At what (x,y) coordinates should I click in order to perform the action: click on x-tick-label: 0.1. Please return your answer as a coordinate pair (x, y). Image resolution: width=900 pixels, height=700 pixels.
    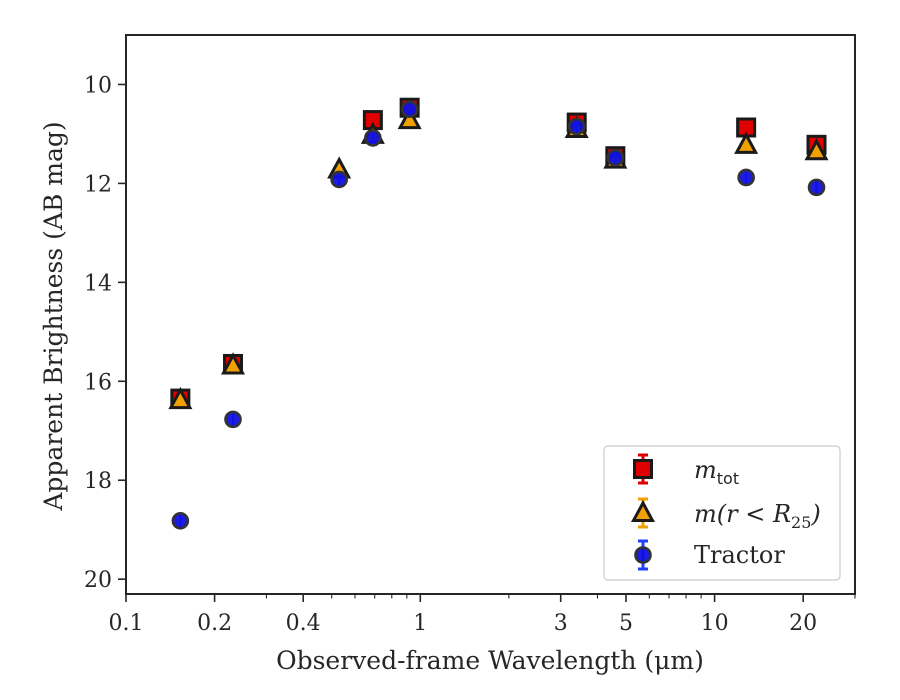
    Looking at the image, I should click on (126, 623).